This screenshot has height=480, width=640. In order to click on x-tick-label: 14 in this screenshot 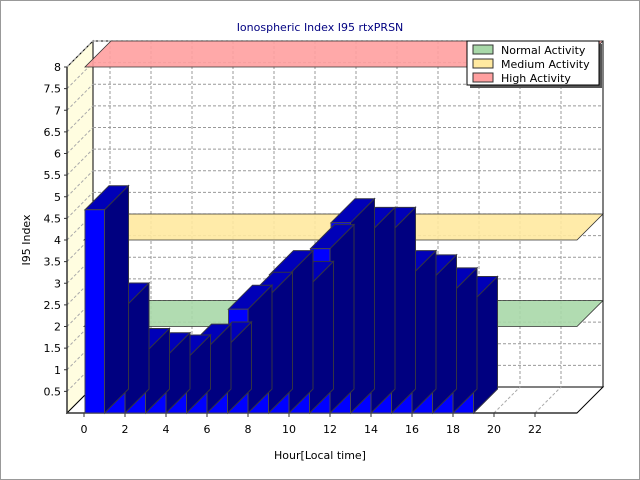, I will do `click(371, 429)`.